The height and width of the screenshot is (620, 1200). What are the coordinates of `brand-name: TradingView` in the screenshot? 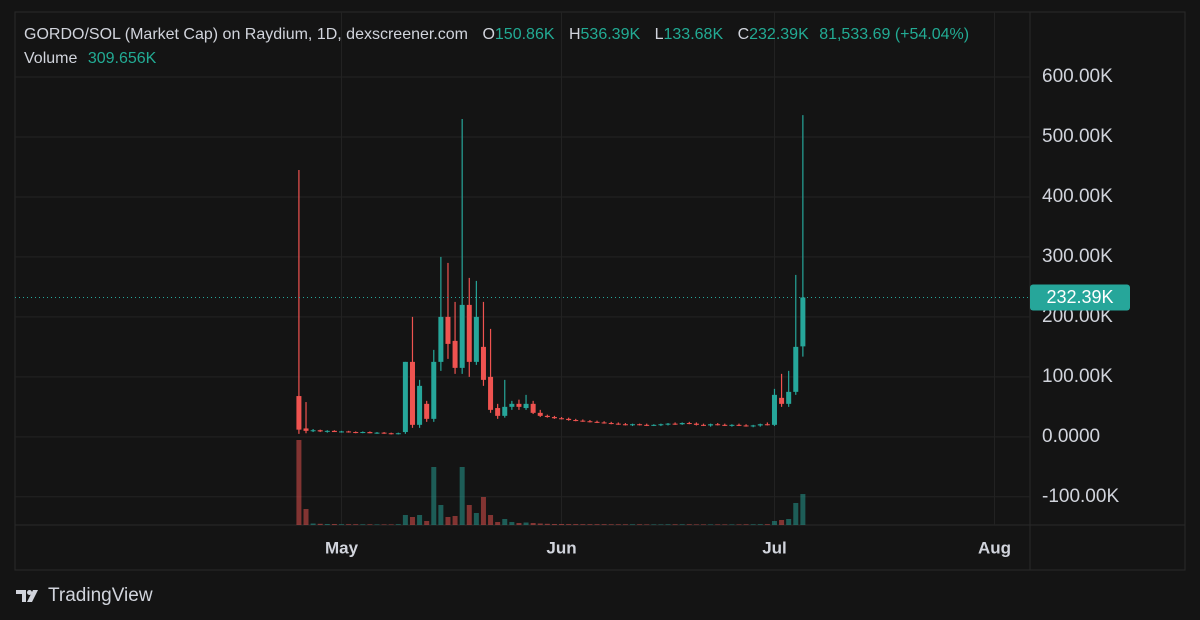 It's located at (100, 595).